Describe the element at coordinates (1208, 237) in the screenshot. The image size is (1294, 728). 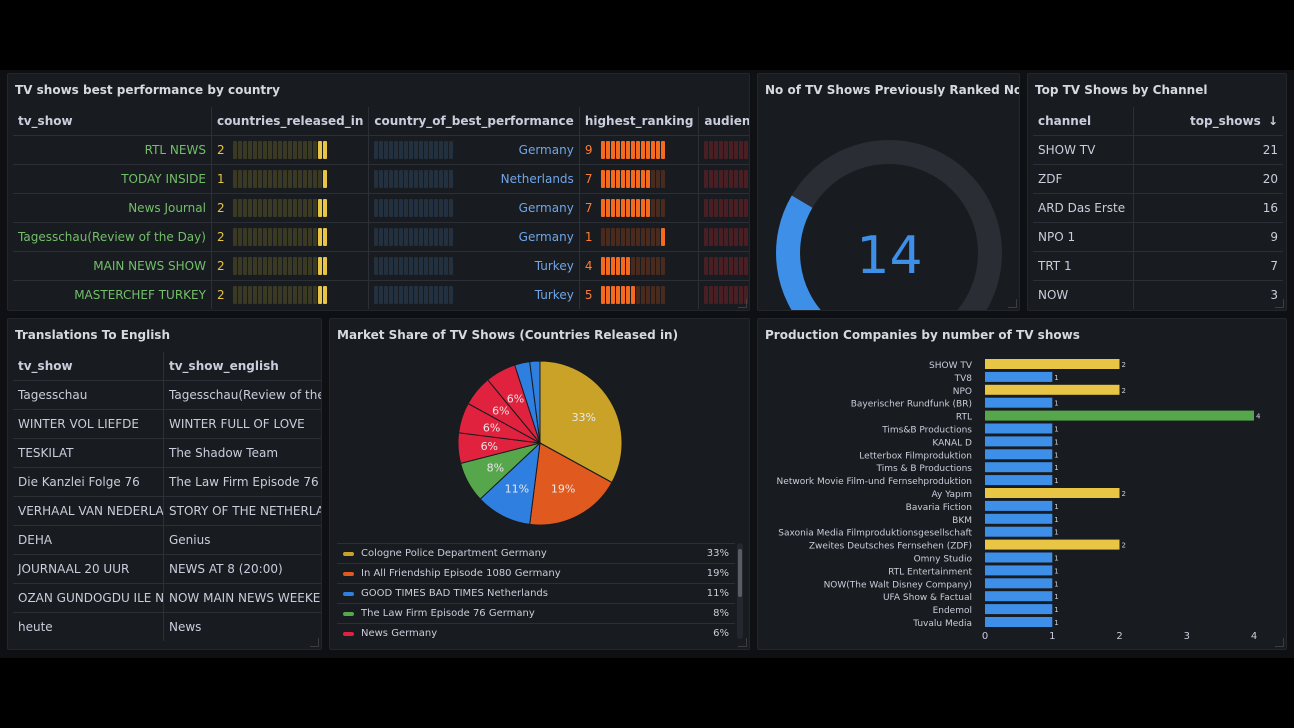
I see `cell-top-shows: 9` at that location.